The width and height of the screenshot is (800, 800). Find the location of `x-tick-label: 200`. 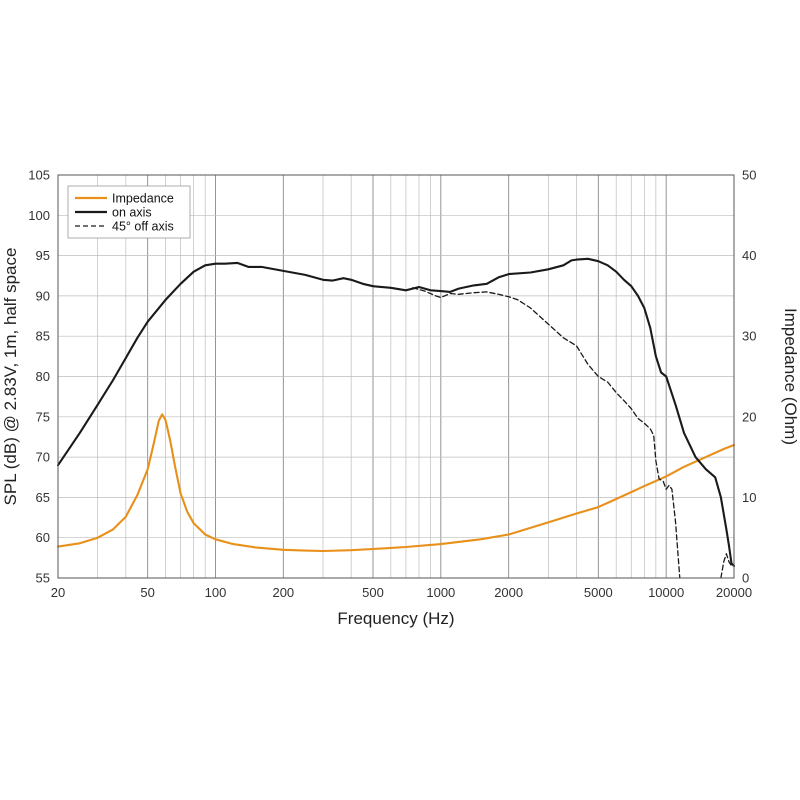

x-tick-label: 200 is located at coordinates (283, 592).